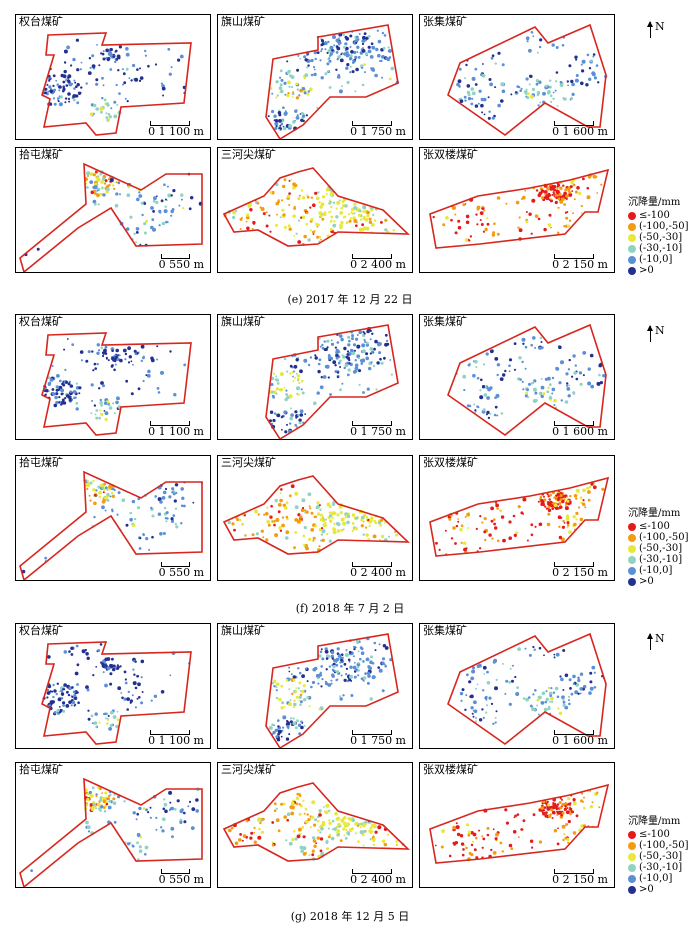  I want to click on figure-caption-e: (e) 2017 年 12 月 22 日, so click(350, 299).